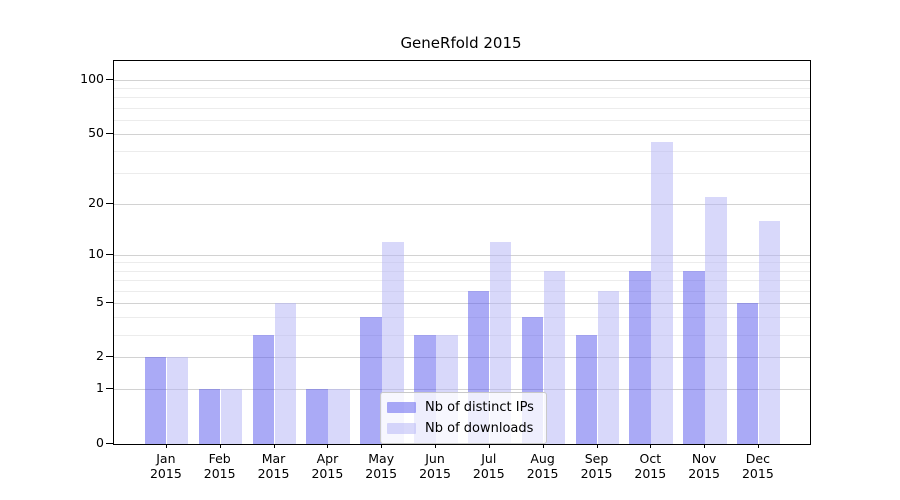  I want to click on x-tick-month: Feb, so click(219, 458).